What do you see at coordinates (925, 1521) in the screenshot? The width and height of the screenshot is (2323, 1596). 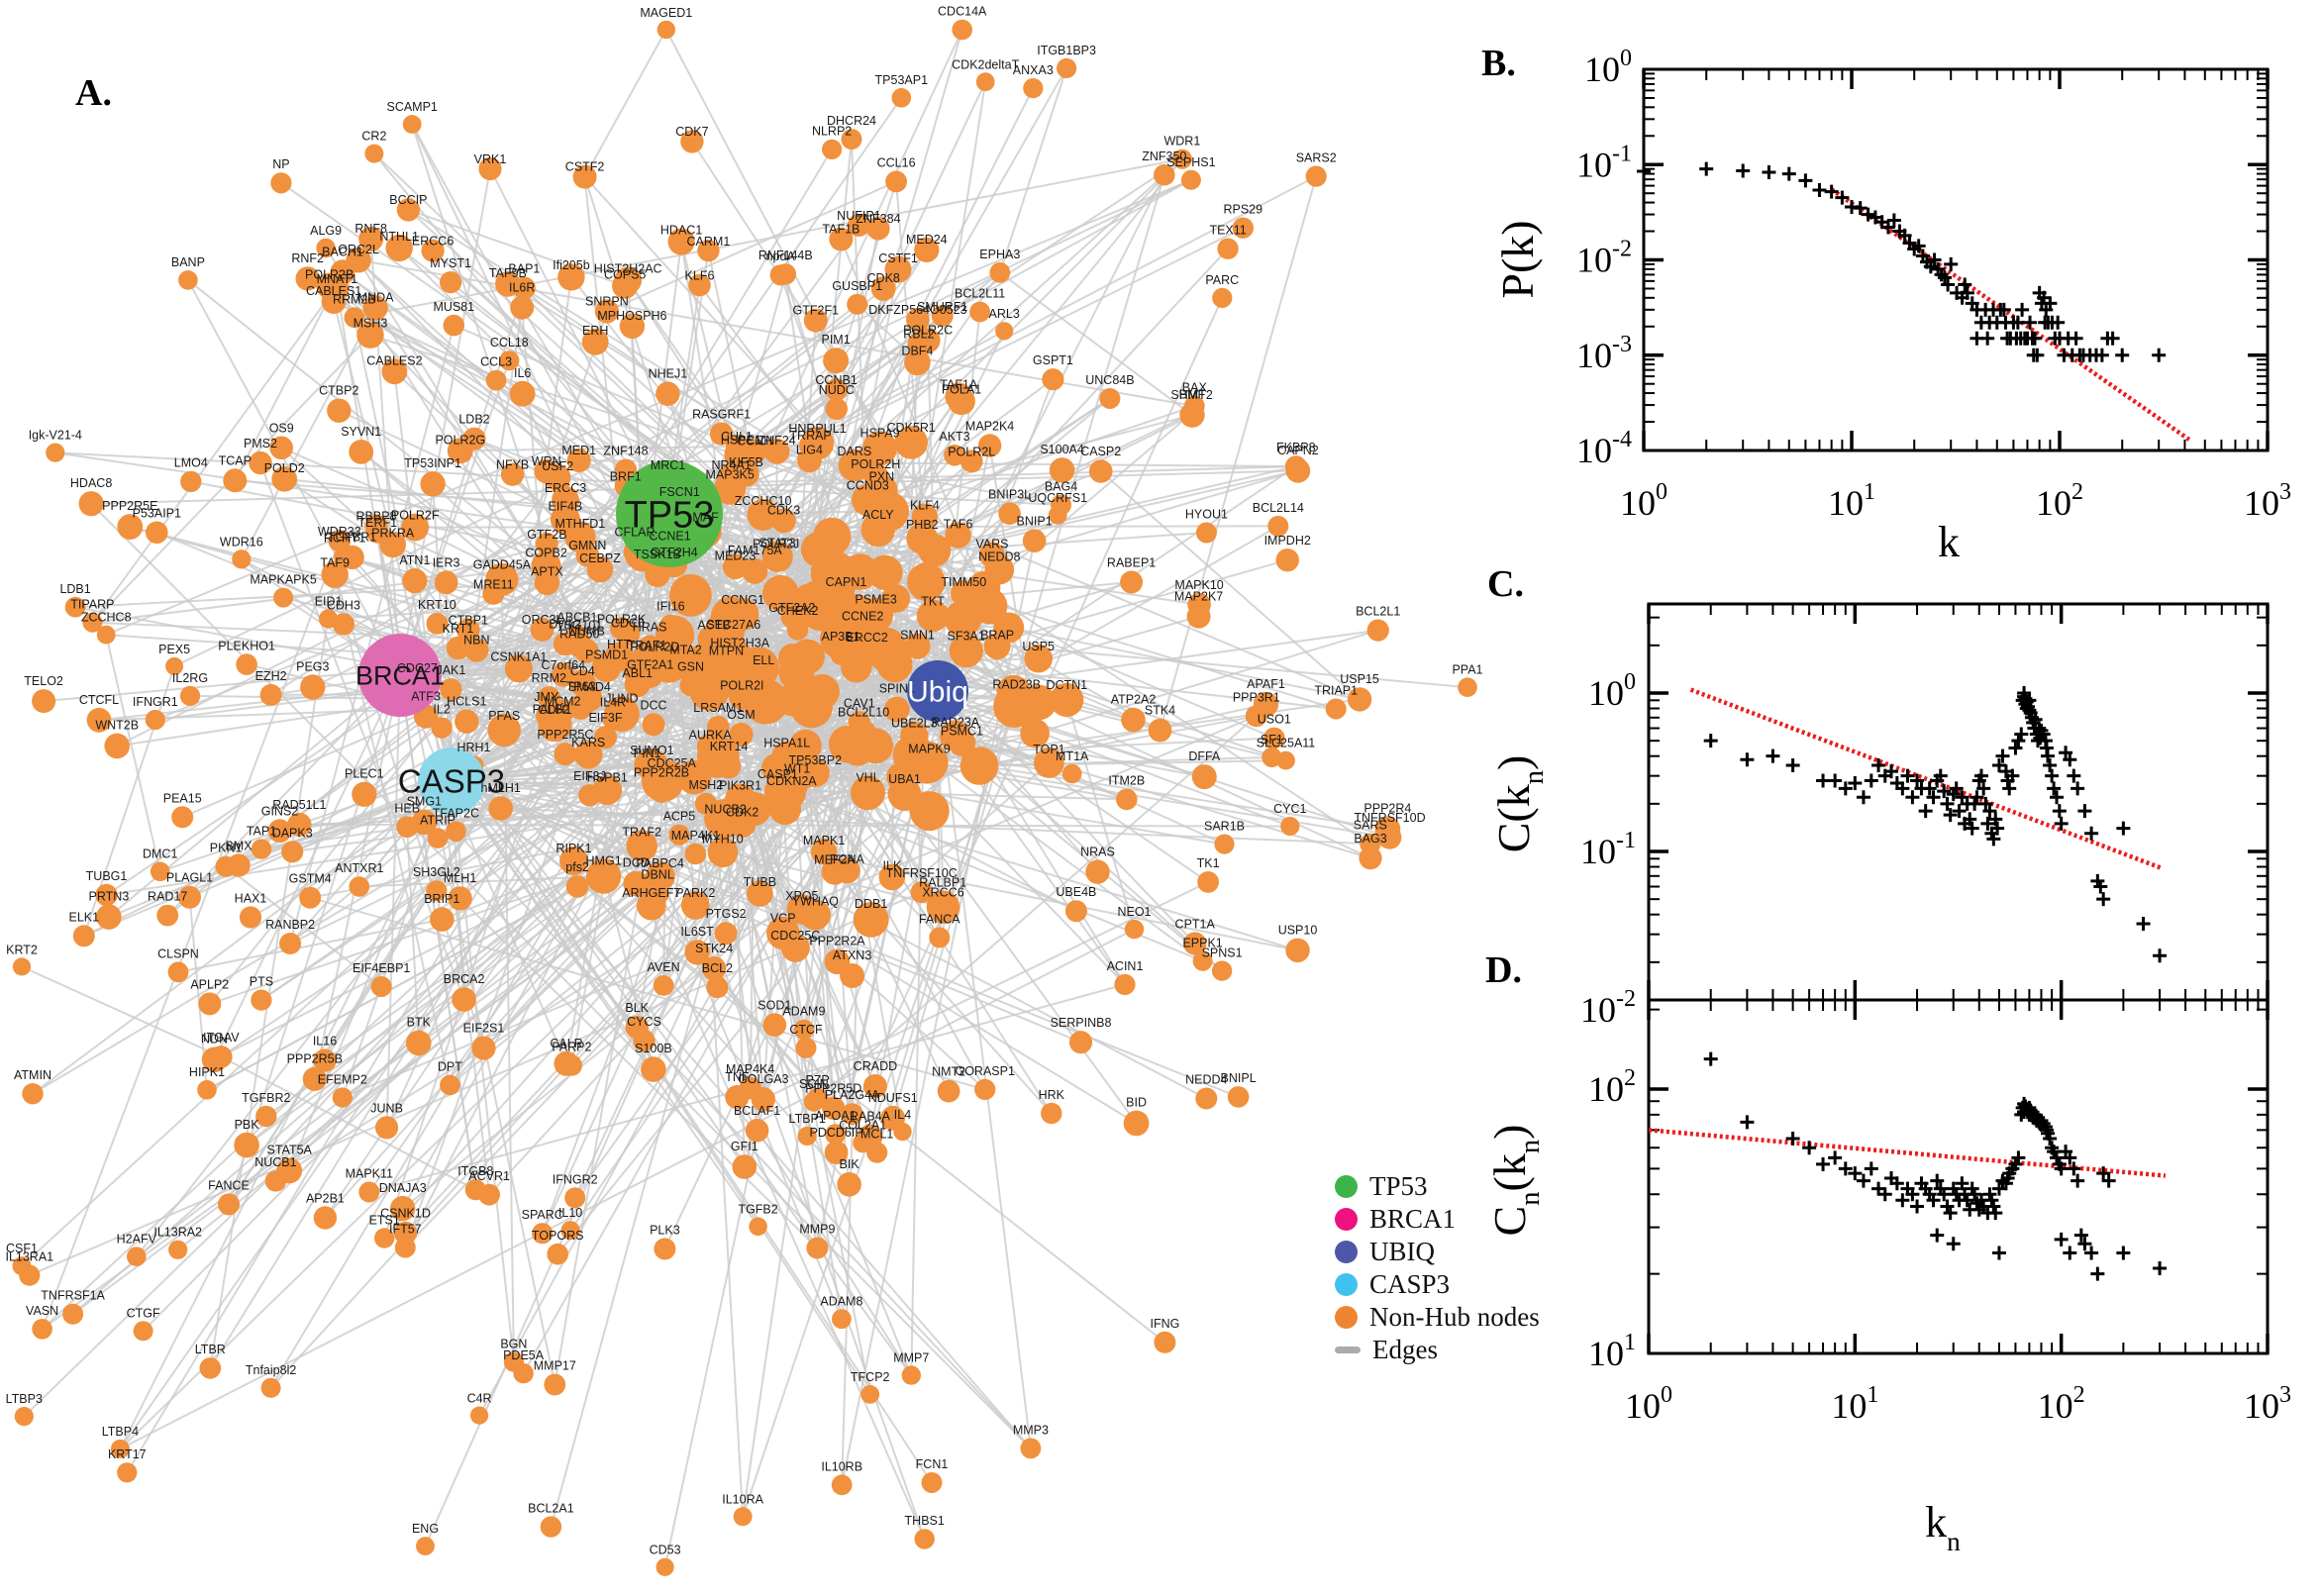 I see `node-label: THBS1` at bounding box center [925, 1521].